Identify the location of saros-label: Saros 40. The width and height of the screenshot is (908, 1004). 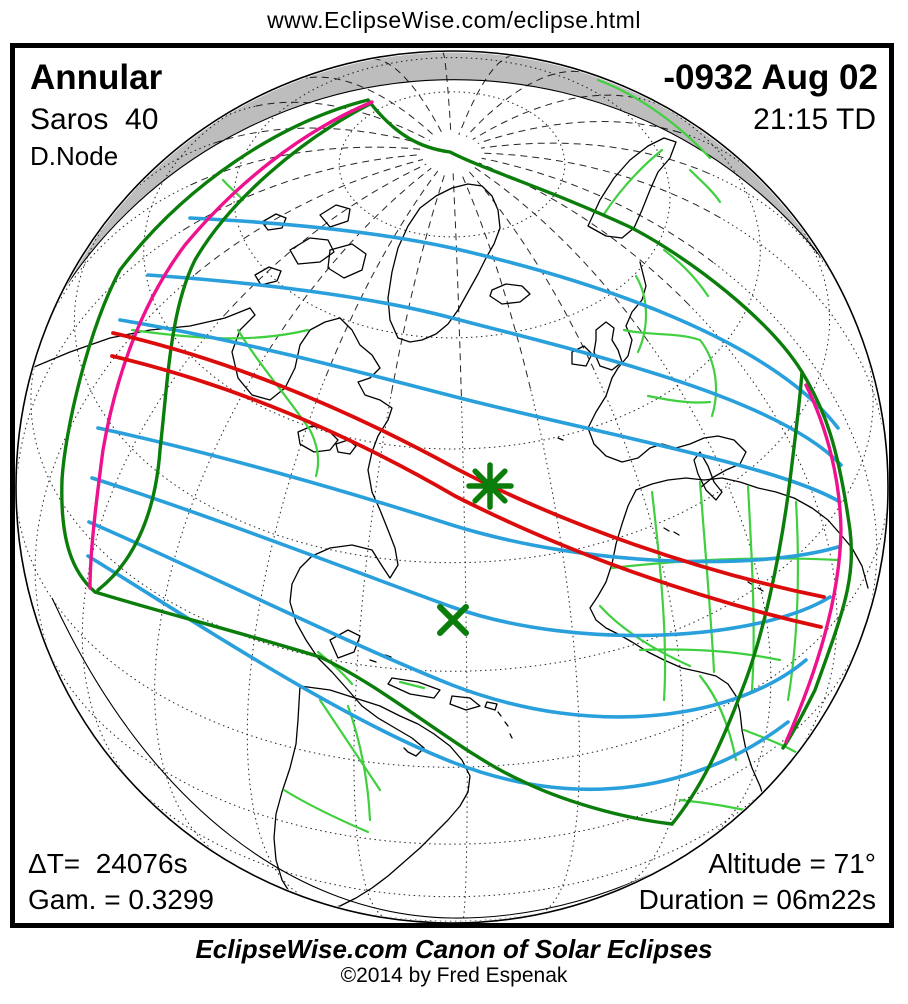
(94, 119).